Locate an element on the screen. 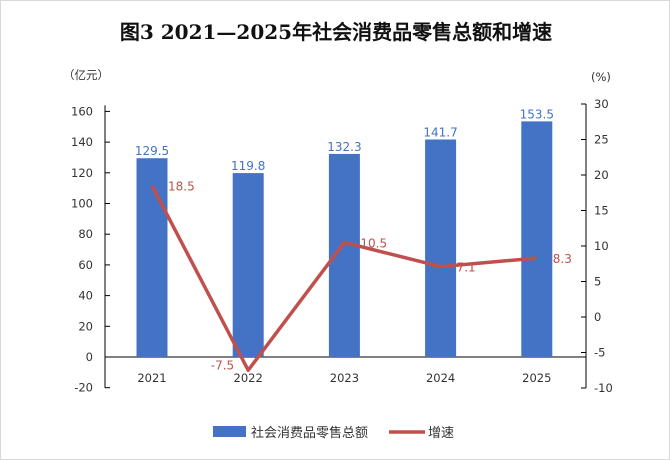 Image resolution: width=670 pixels, height=460 pixels. right-tick-label: 25 is located at coordinates (601, 140).